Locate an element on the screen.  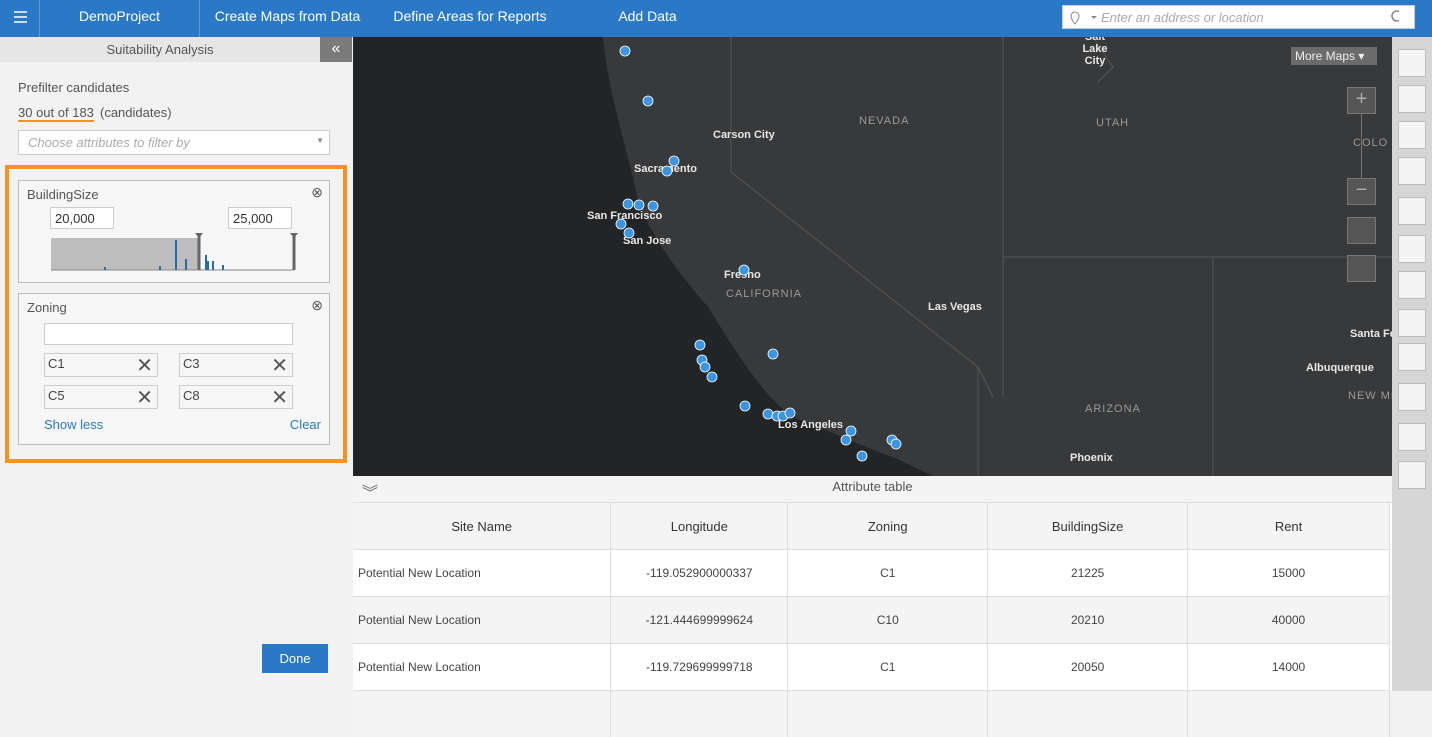
column-header: Longitude is located at coordinates (699, 526).